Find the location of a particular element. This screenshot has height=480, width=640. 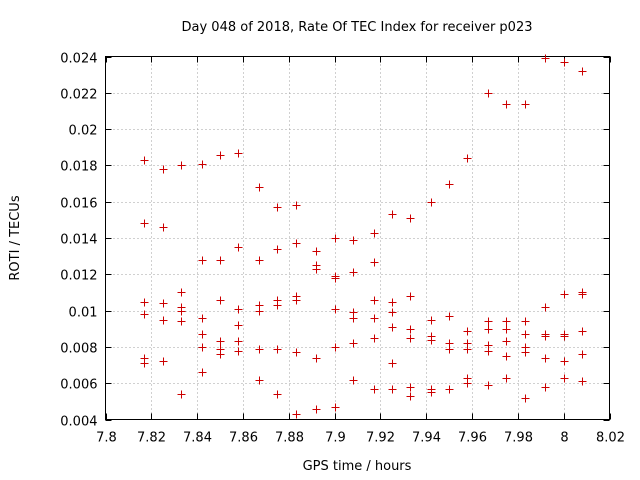

y-tick-label: 0.02 is located at coordinates (83, 131).